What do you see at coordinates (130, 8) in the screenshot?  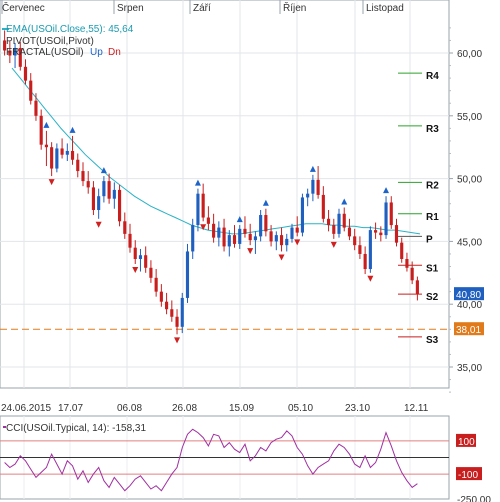 I see `month-label: Srpen` at bounding box center [130, 8].